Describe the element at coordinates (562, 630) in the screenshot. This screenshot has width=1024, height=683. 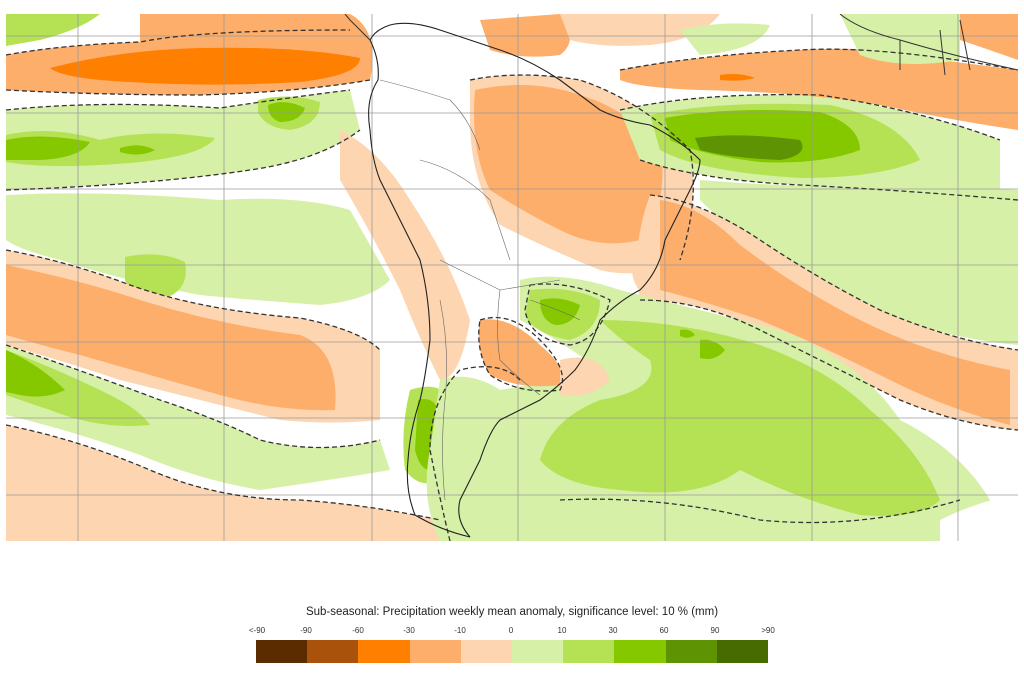
I see `legend-tick: 10` at that location.